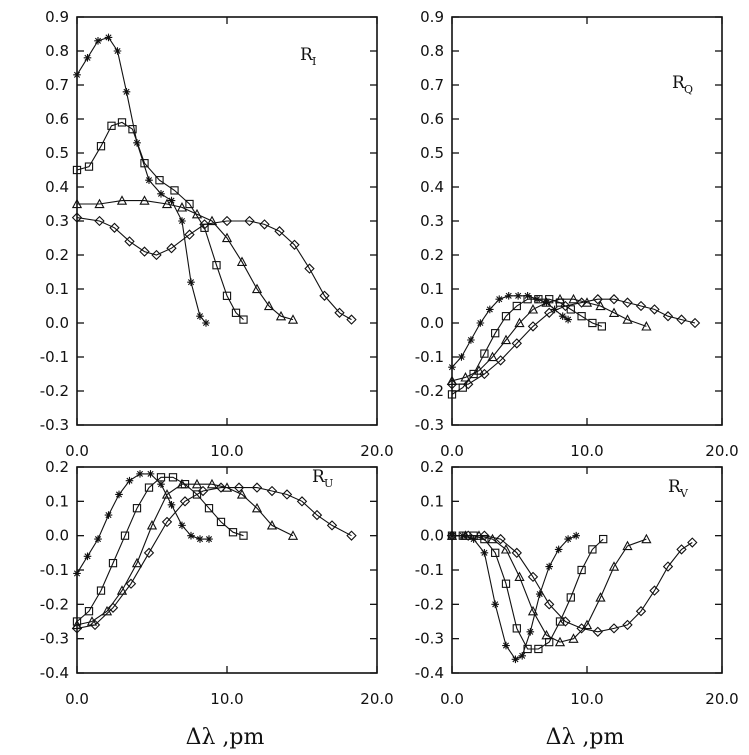  What do you see at coordinates (586, 699) in the screenshot?
I see `x-tick-label-r-v: 10.0` at bounding box center [586, 699].